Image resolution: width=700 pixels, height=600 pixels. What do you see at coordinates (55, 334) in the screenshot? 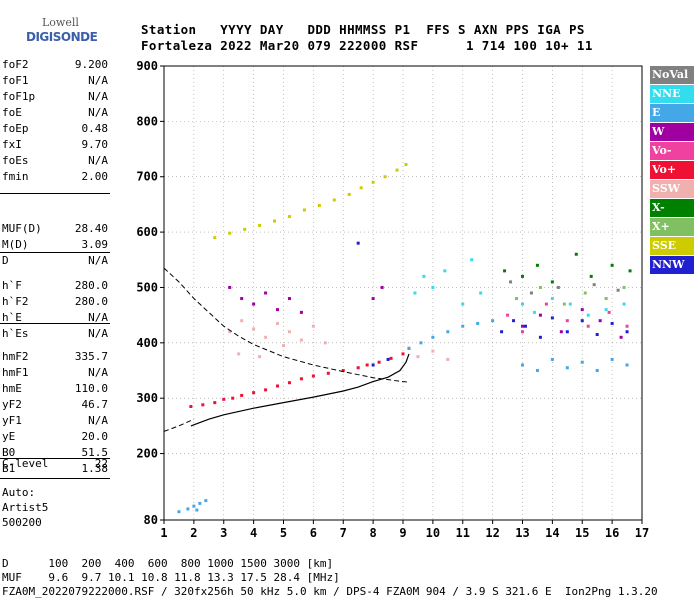
I see `param-row-hes: h`Es N/A` at bounding box center [55, 334].